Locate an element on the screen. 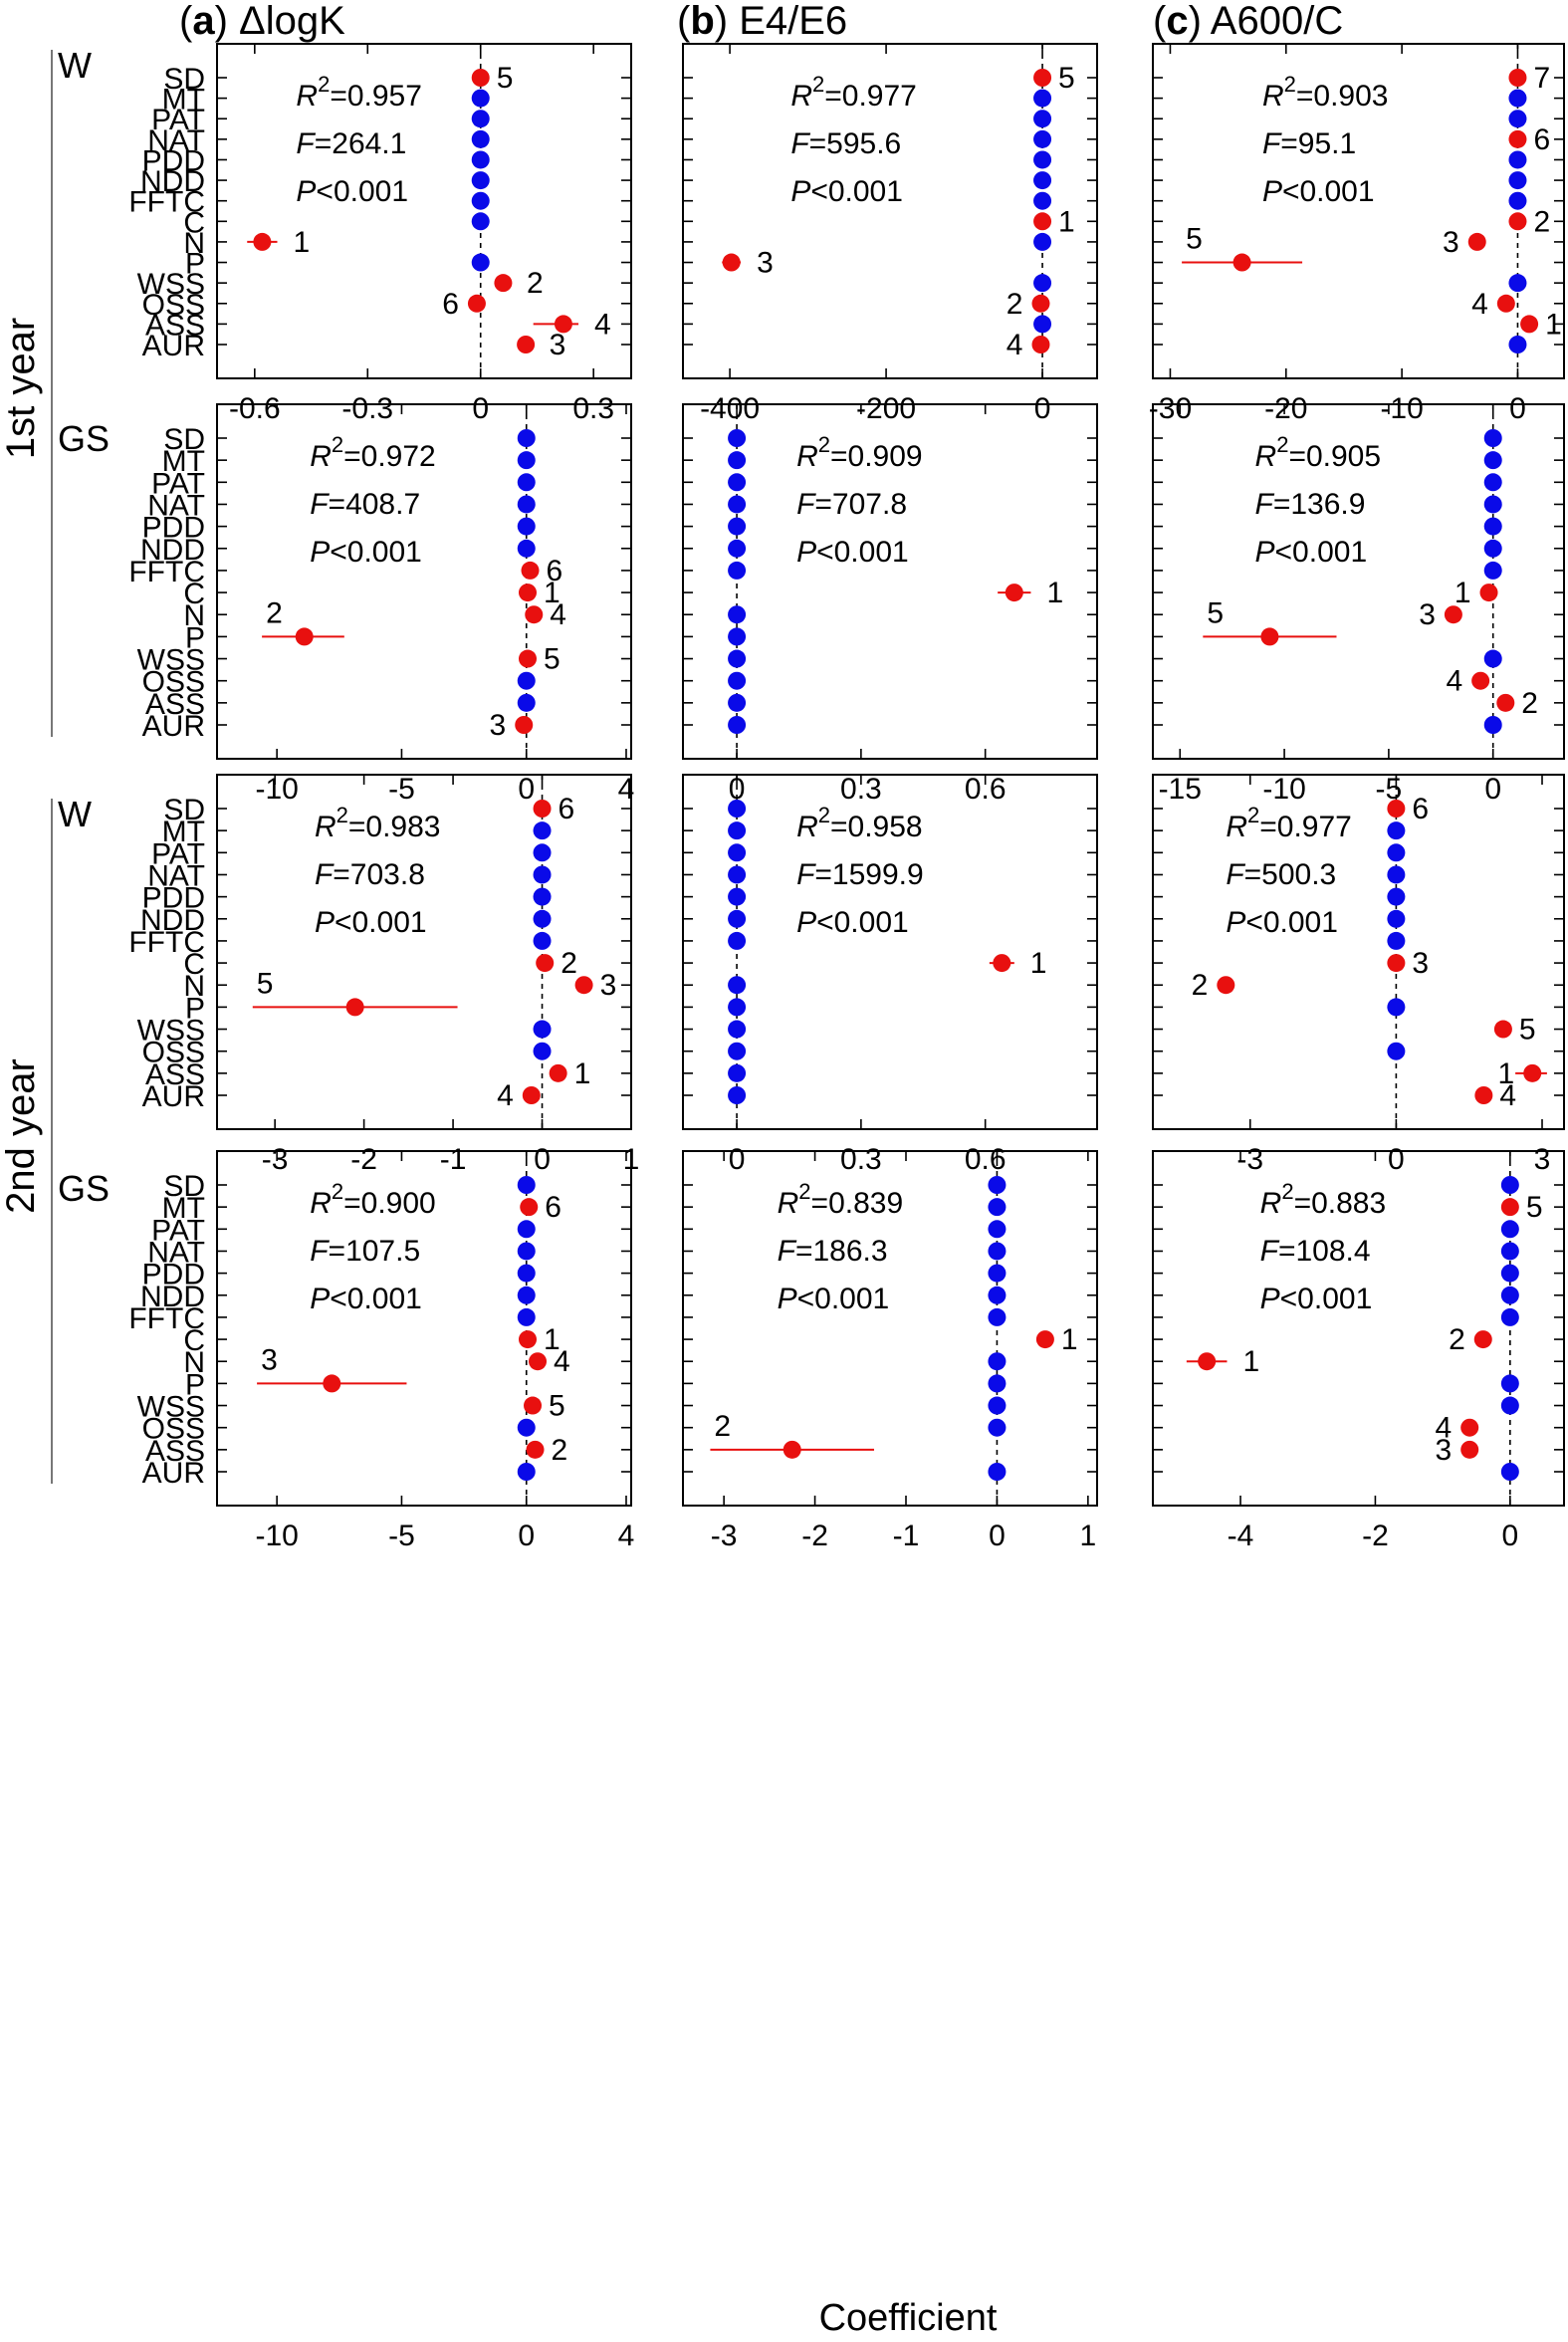 Image resolution: width=1568 pixels, height=2342 pixels. panel-3-2: -4 -2 0 R2=0.883 F=108.4 P<0.001 5 2 1 43 is located at coordinates (1359, 1351).